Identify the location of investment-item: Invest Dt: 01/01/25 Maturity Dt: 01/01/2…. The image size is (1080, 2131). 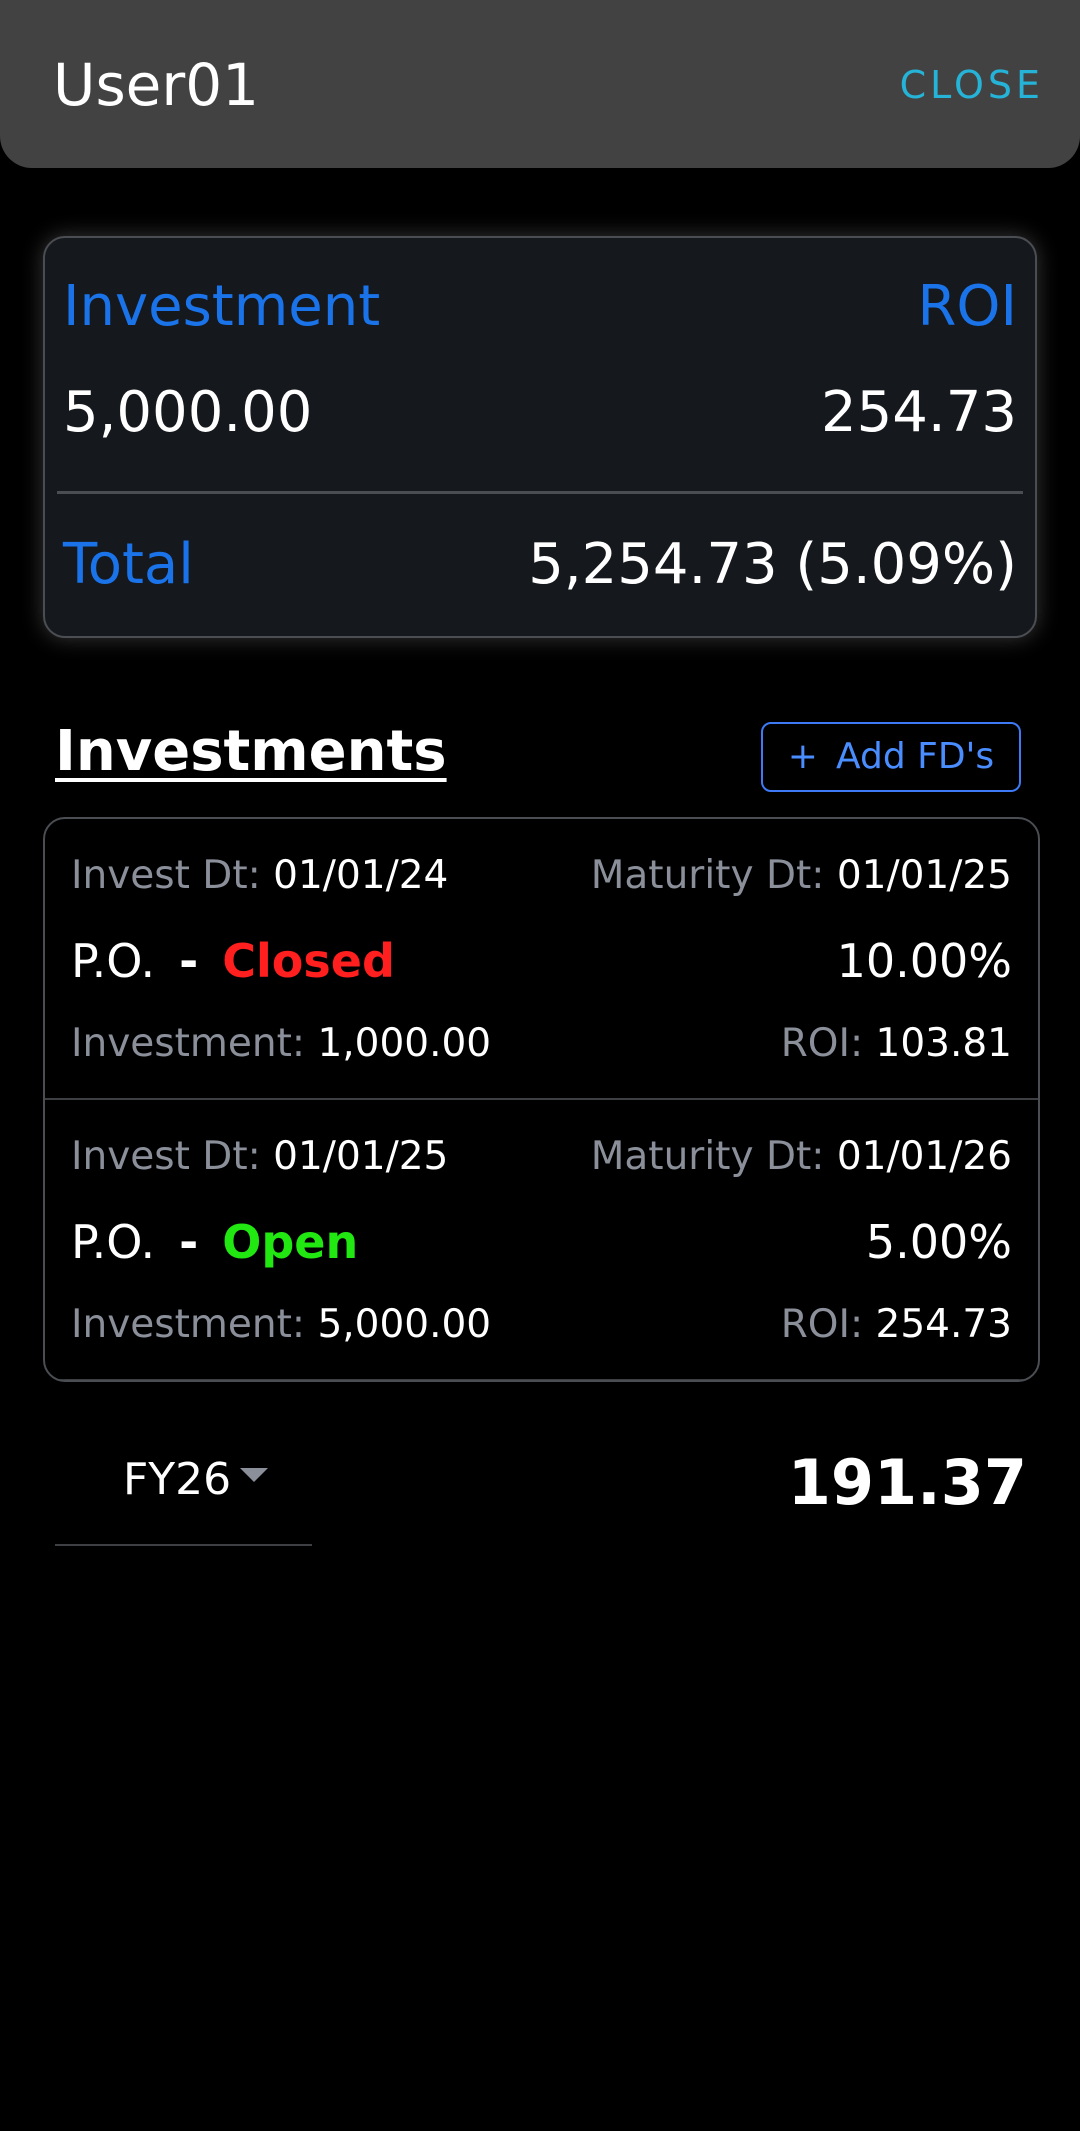
(541, 1240).